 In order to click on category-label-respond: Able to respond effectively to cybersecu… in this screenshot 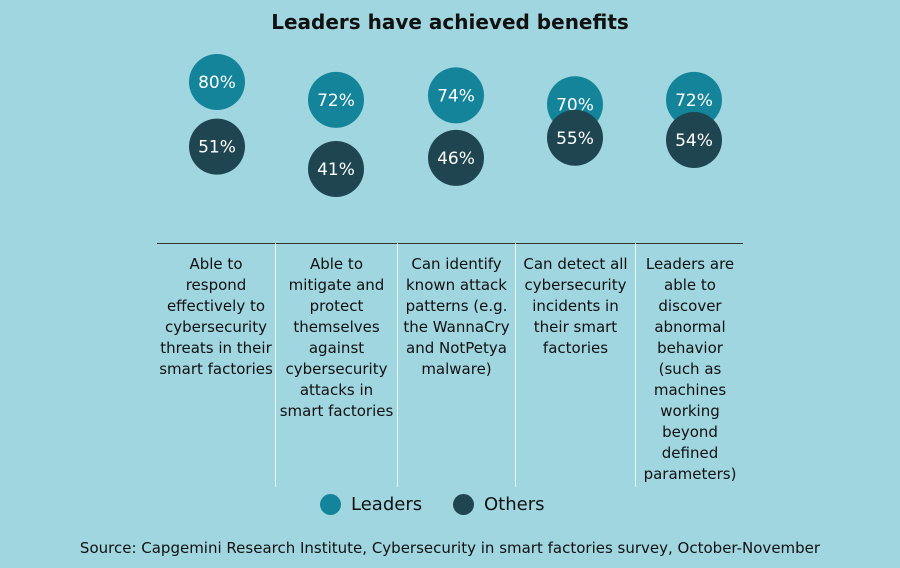, I will do `click(216, 316)`.